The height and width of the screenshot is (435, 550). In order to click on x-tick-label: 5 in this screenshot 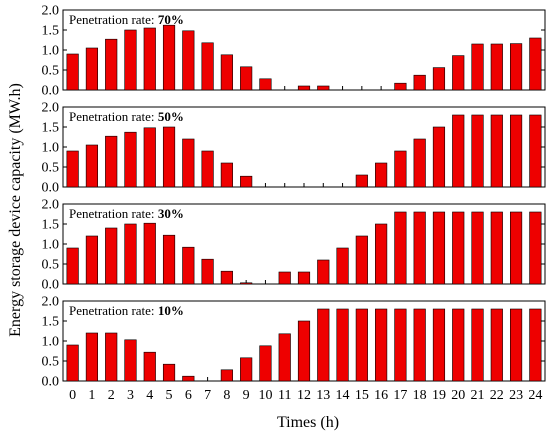, I will do `click(169, 395)`.